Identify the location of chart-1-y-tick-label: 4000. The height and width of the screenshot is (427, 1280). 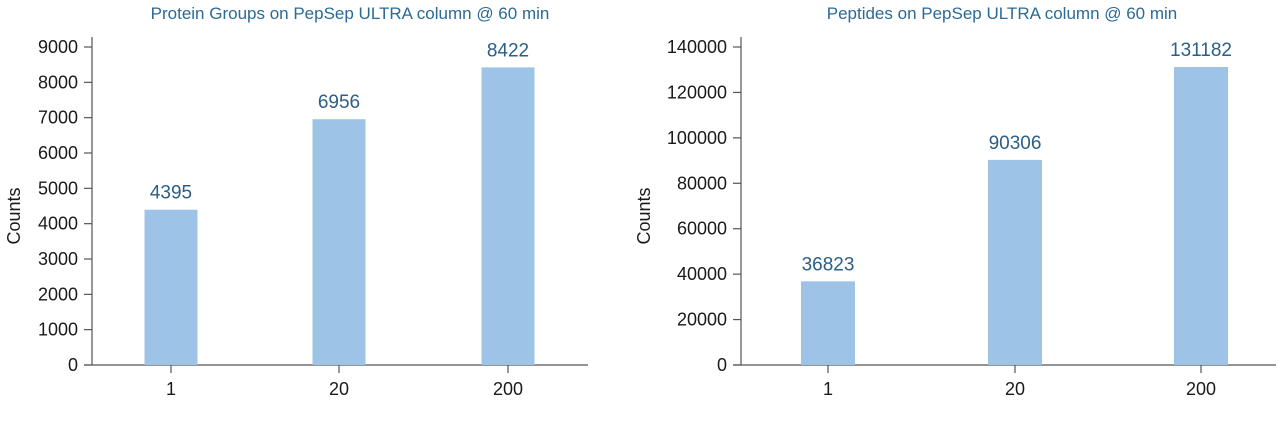
(58, 224).